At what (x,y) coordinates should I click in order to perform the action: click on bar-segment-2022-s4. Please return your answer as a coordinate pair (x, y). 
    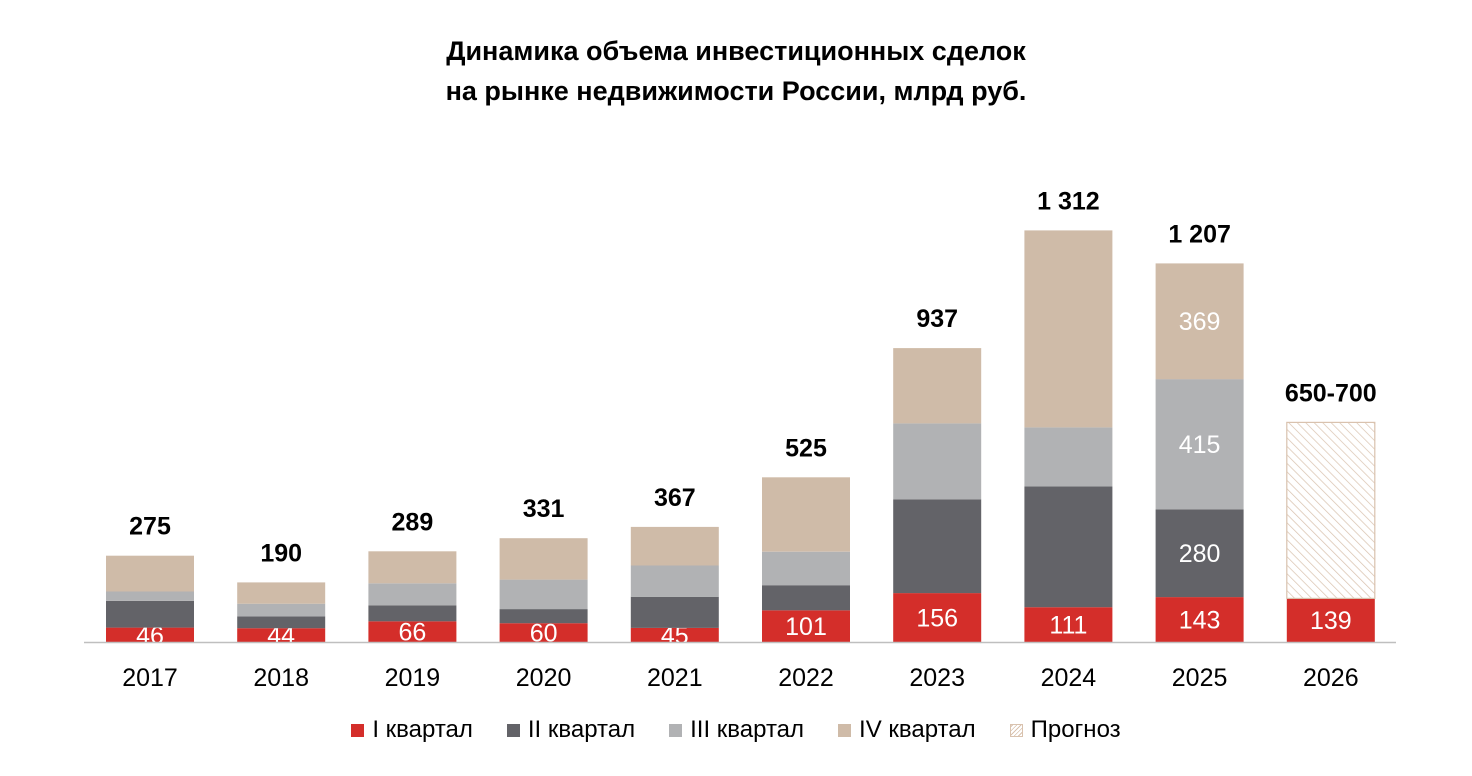
    Looking at the image, I should click on (806, 514).